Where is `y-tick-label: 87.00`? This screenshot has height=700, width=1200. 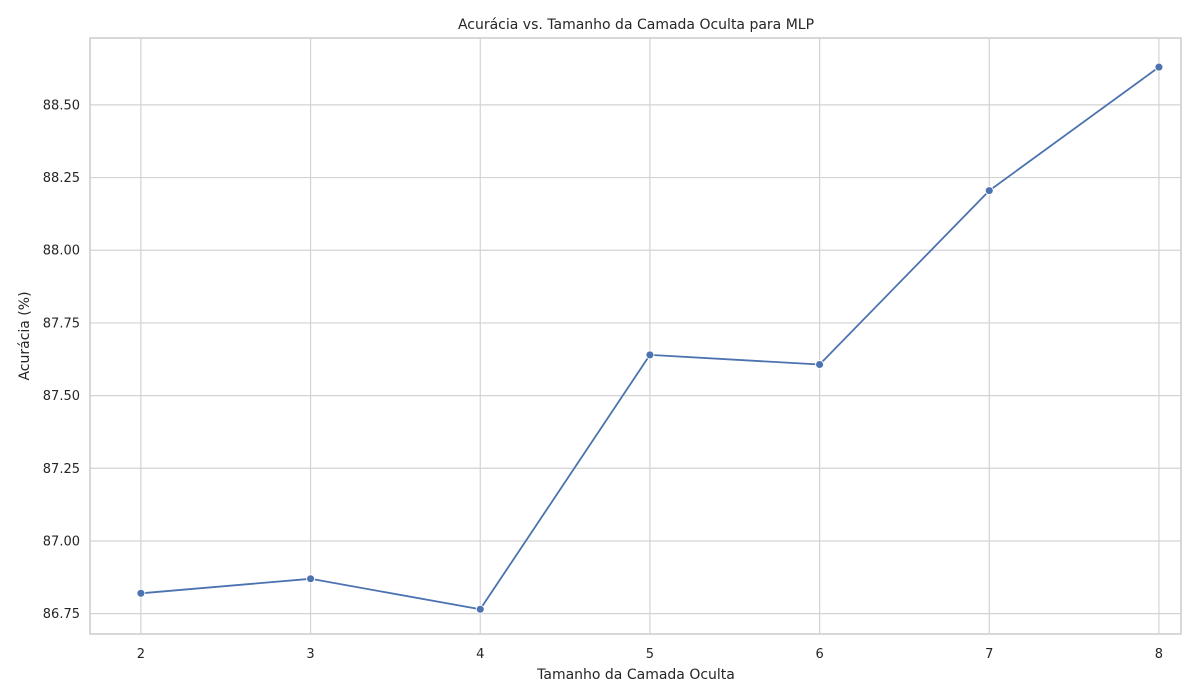
y-tick-label: 87.00 is located at coordinates (61, 541).